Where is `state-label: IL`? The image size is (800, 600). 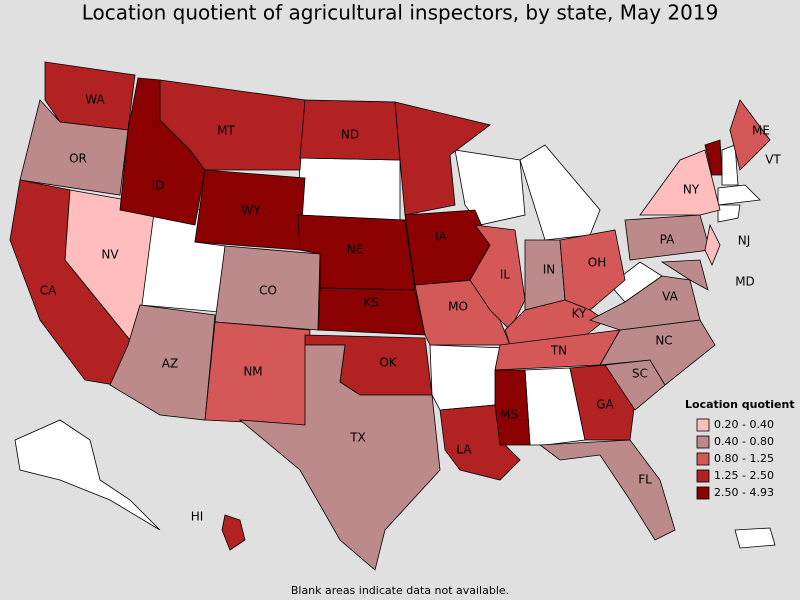
state-label: IL is located at coordinates (505, 275).